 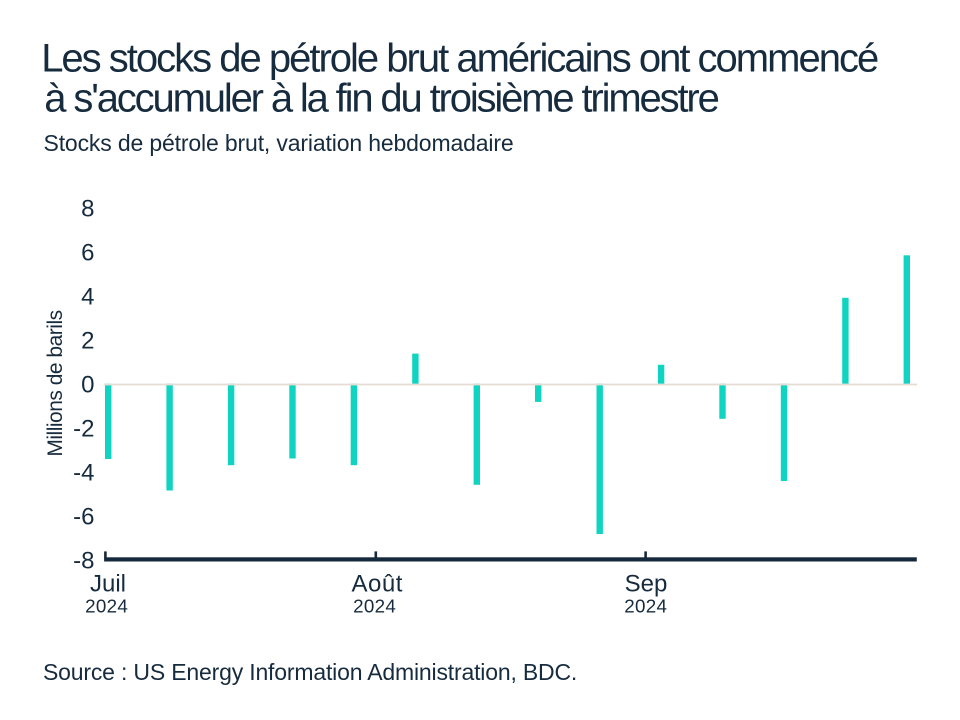 I want to click on svg-text: Sep, so click(x=646, y=583).